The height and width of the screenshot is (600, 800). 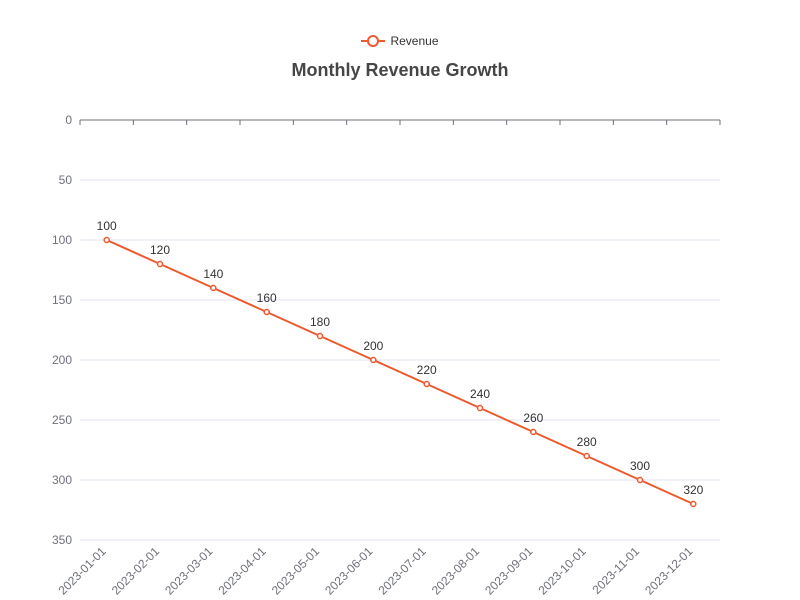 What do you see at coordinates (587, 442) in the screenshot?
I see `data-label: 280` at bounding box center [587, 442].